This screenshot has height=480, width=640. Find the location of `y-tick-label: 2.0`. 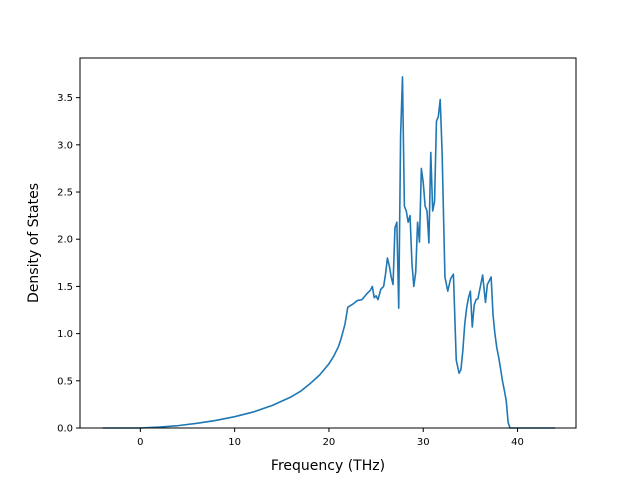

y-tick-label: 2.0 is located at coordinates (65, 240).